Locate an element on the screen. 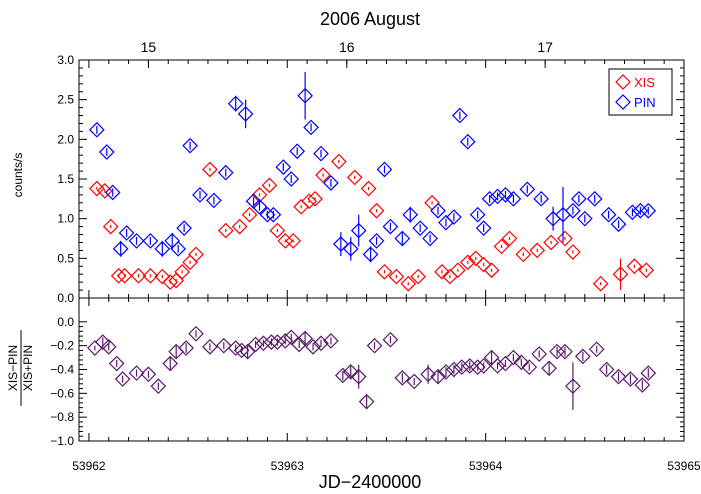  y-tick-label: −0.4 is located at coordinates (62, 370).